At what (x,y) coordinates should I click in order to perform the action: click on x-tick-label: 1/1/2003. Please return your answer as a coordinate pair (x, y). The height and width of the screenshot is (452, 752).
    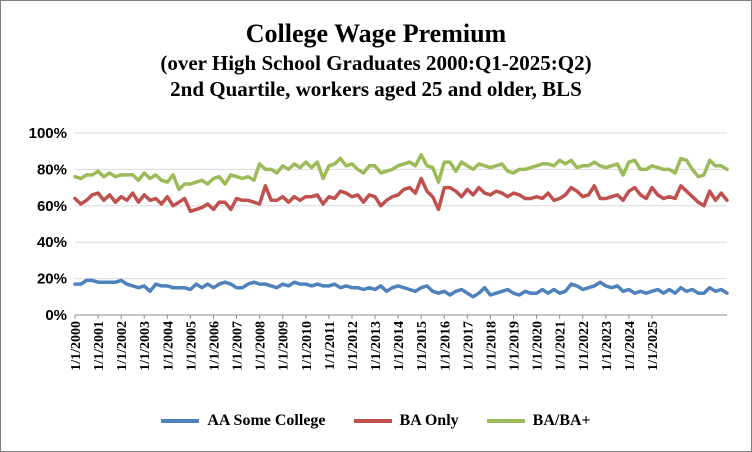
    Looking at the image, I should click on (145, 346).